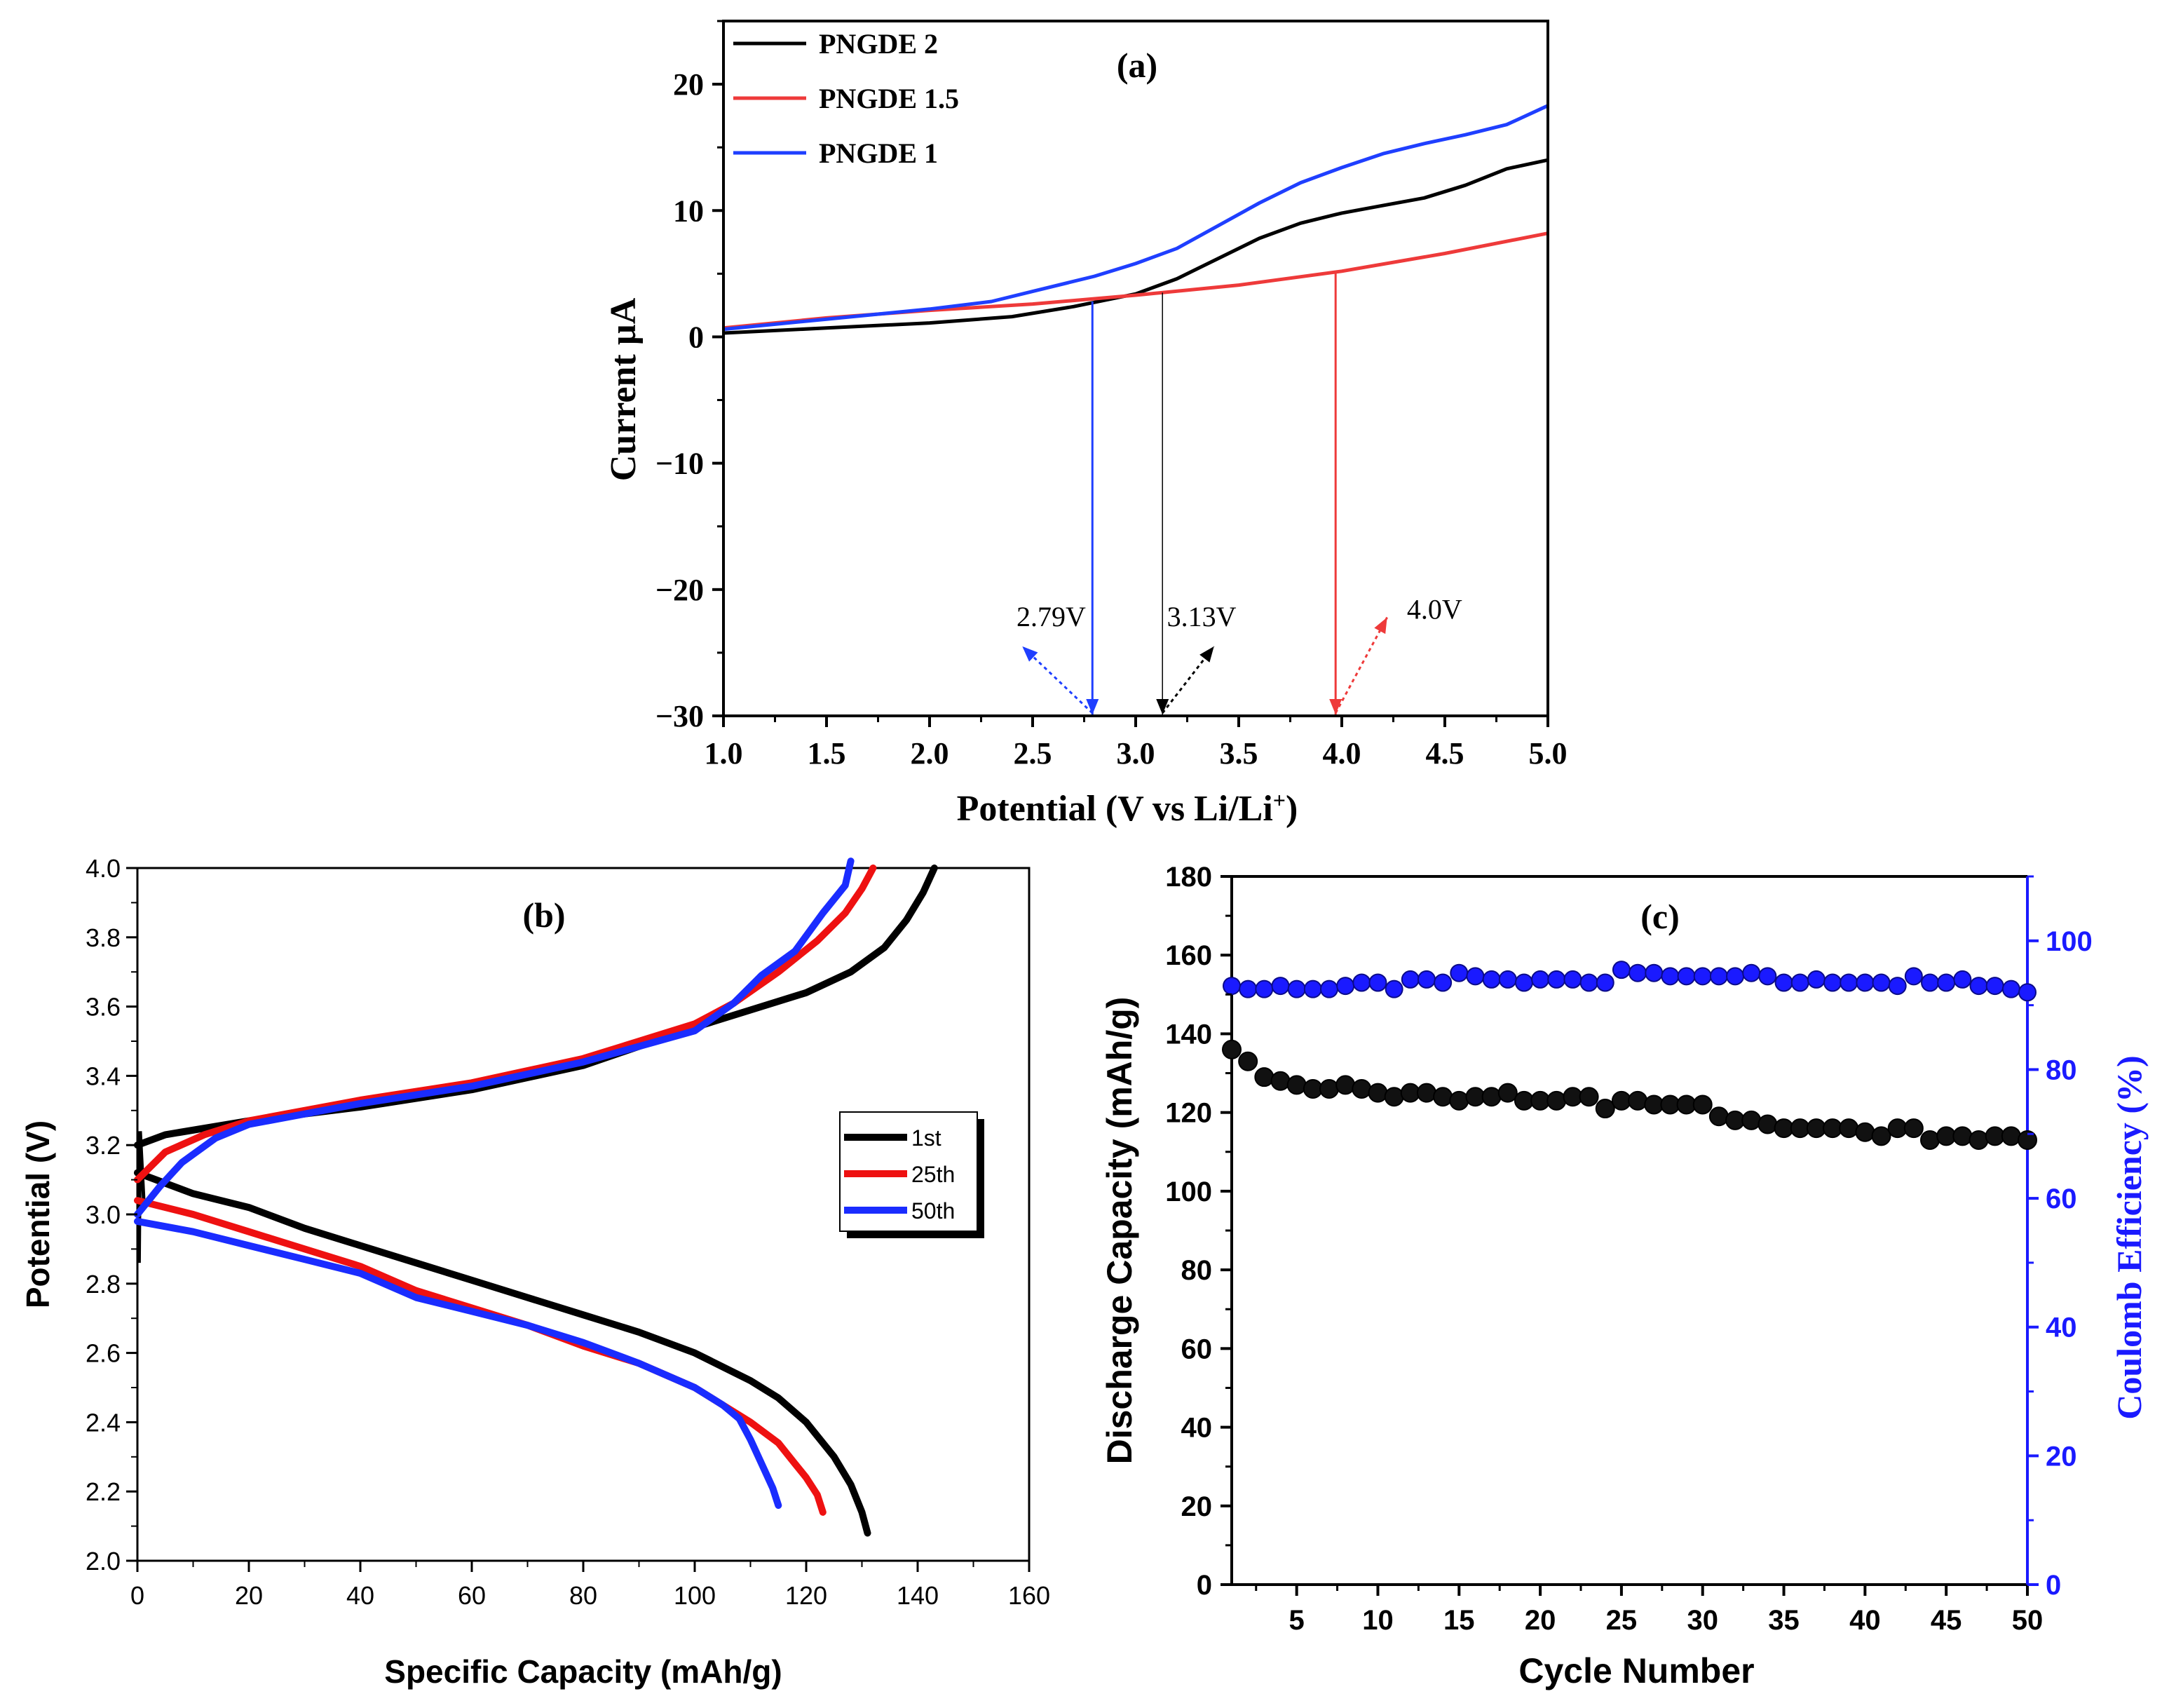 This screenshot has height=1708, width=2162. Describe the element at coordinates (103, 1214) in the screenshot. I see `y-tick-label: 3.0` at that location.